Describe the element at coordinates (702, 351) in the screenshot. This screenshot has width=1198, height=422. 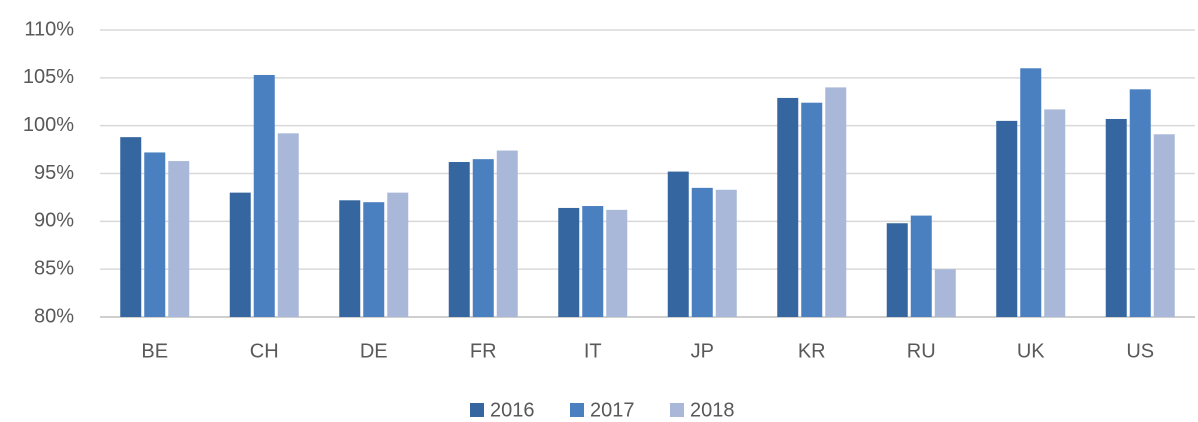
I see `x-tick-label: JP` at that location.